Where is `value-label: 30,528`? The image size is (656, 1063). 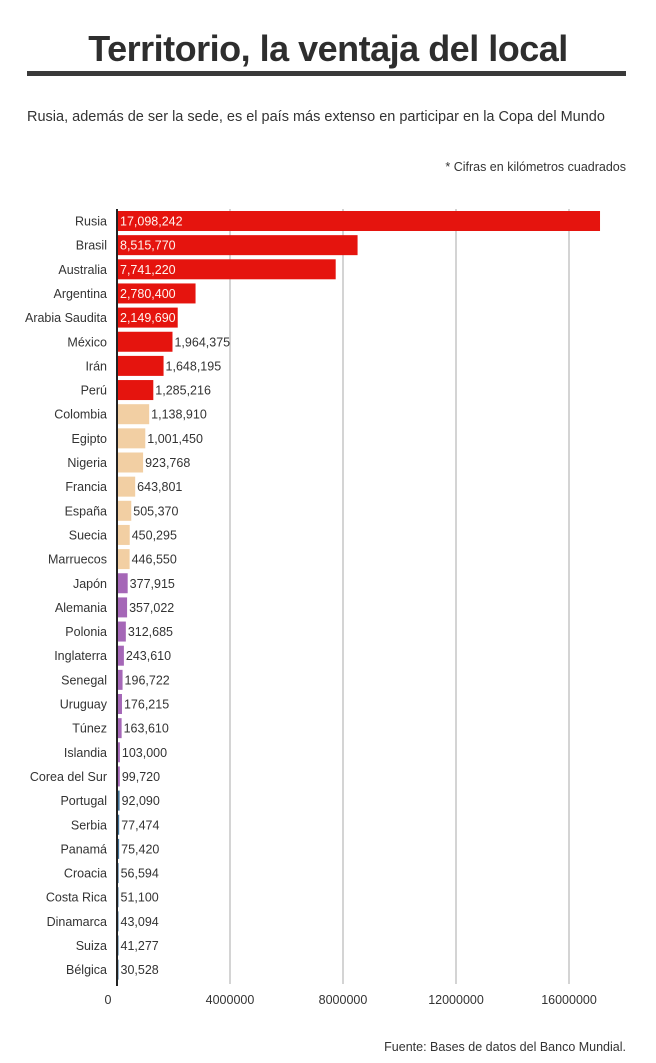
value-label: 30,528 is located at coordinates (140, 970).